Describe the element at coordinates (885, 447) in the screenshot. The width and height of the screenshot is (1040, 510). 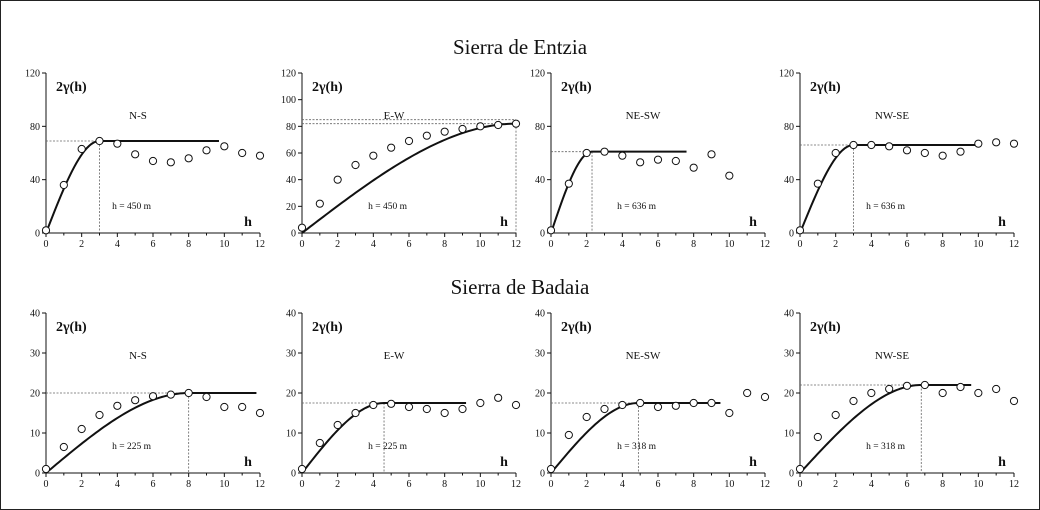
I see `lag-note: h = 318 m` at that location.